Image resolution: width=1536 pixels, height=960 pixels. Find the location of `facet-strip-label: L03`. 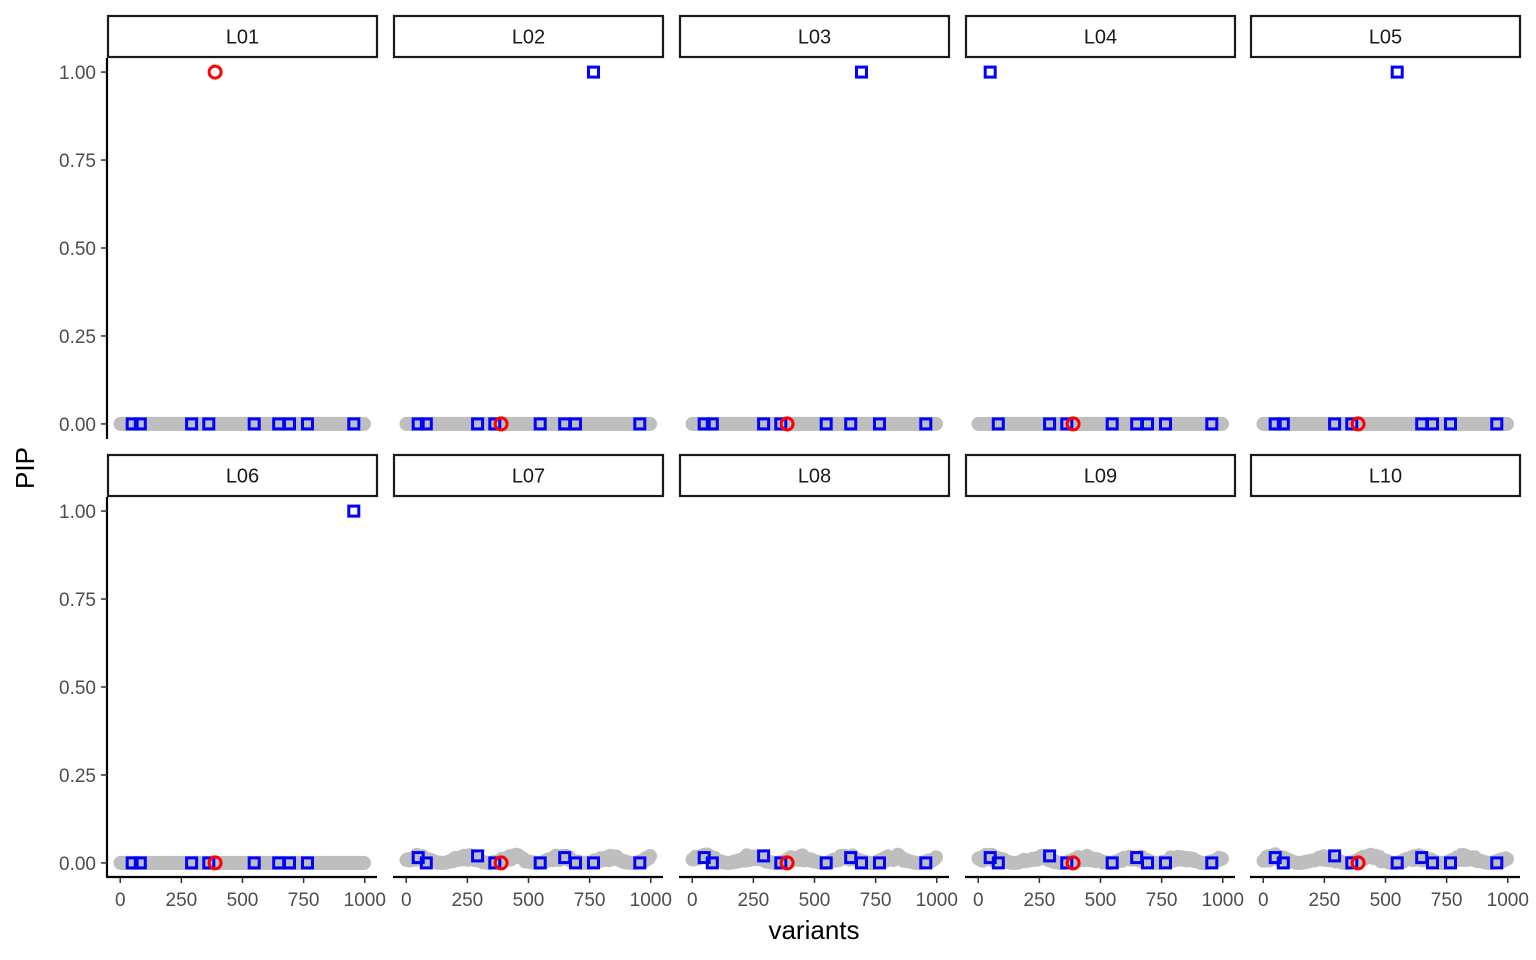

facet-strip-label: L03 is located at coordinates (814, 38).